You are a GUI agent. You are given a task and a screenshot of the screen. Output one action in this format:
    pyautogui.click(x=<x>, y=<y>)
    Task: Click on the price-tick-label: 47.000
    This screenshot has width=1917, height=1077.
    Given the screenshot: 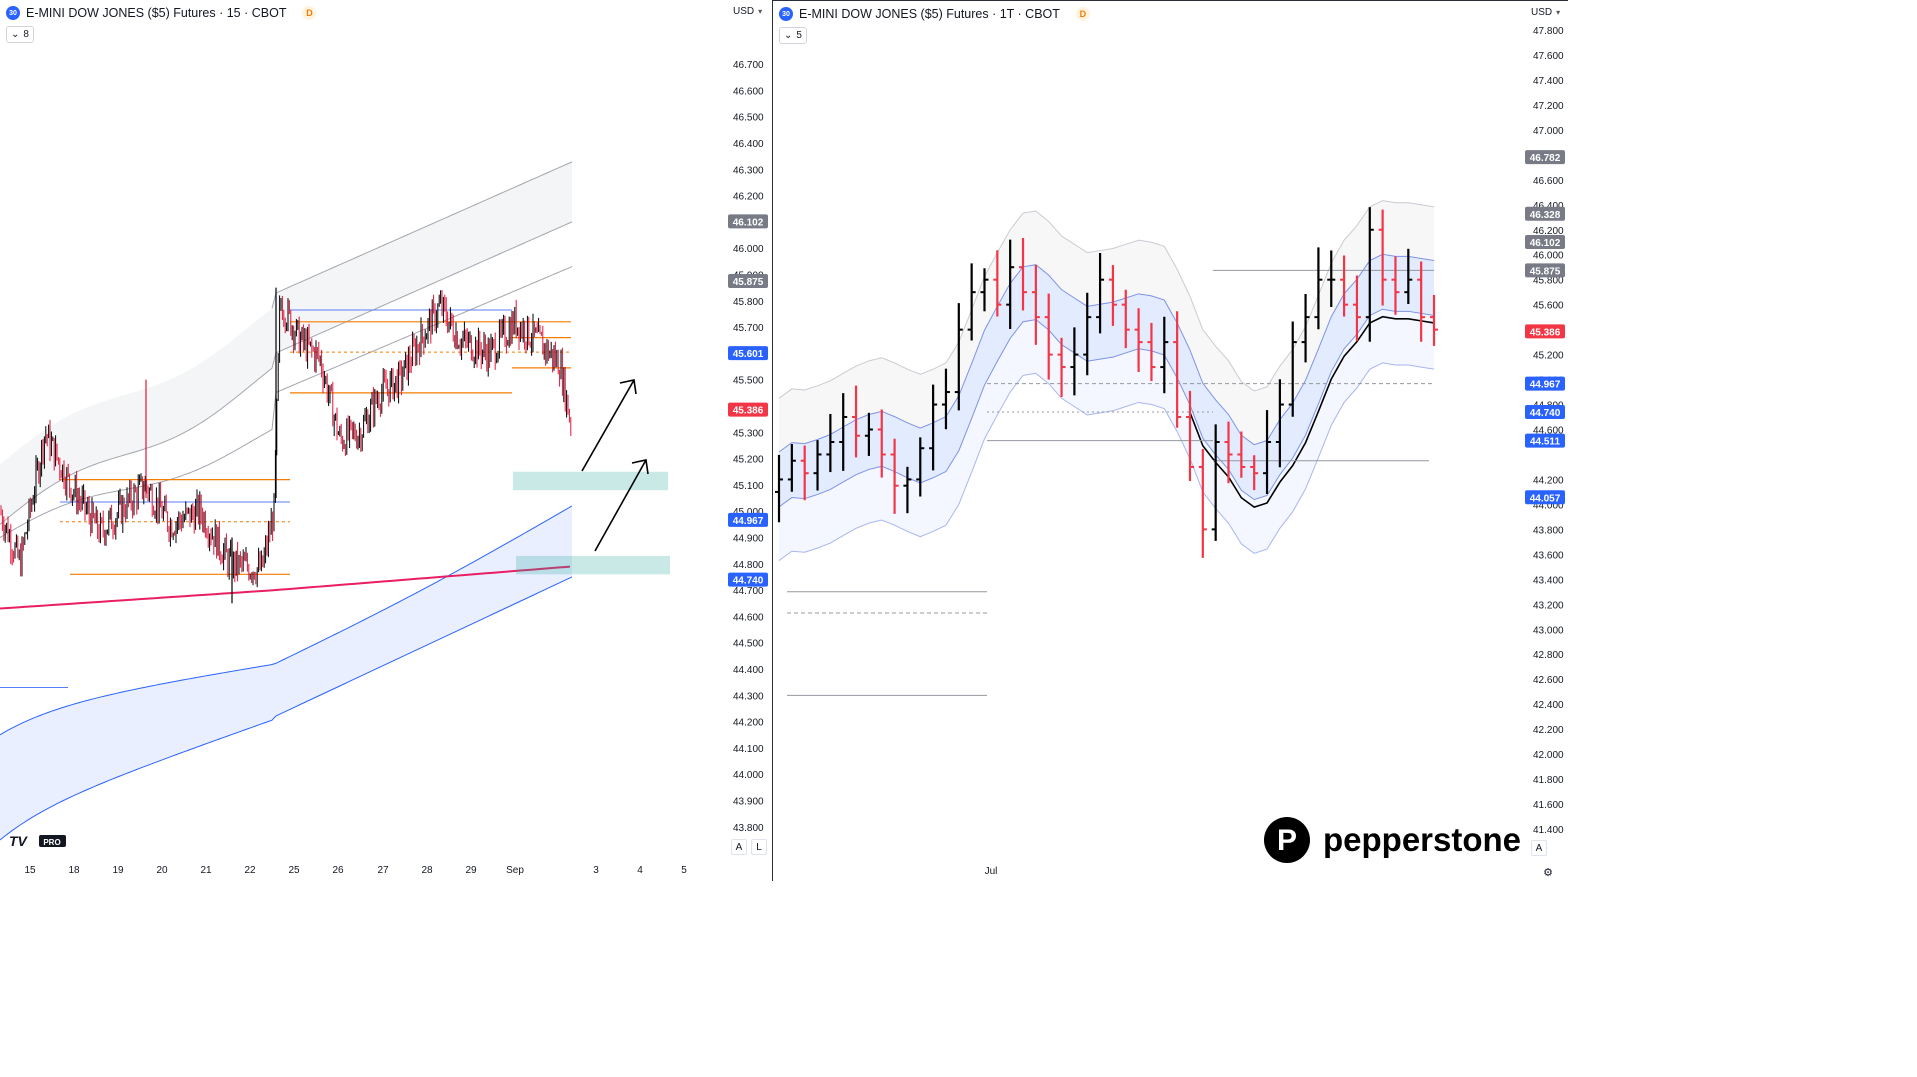 What is the action you would take?
    pyautogui.click(x=1548, y=131)
    